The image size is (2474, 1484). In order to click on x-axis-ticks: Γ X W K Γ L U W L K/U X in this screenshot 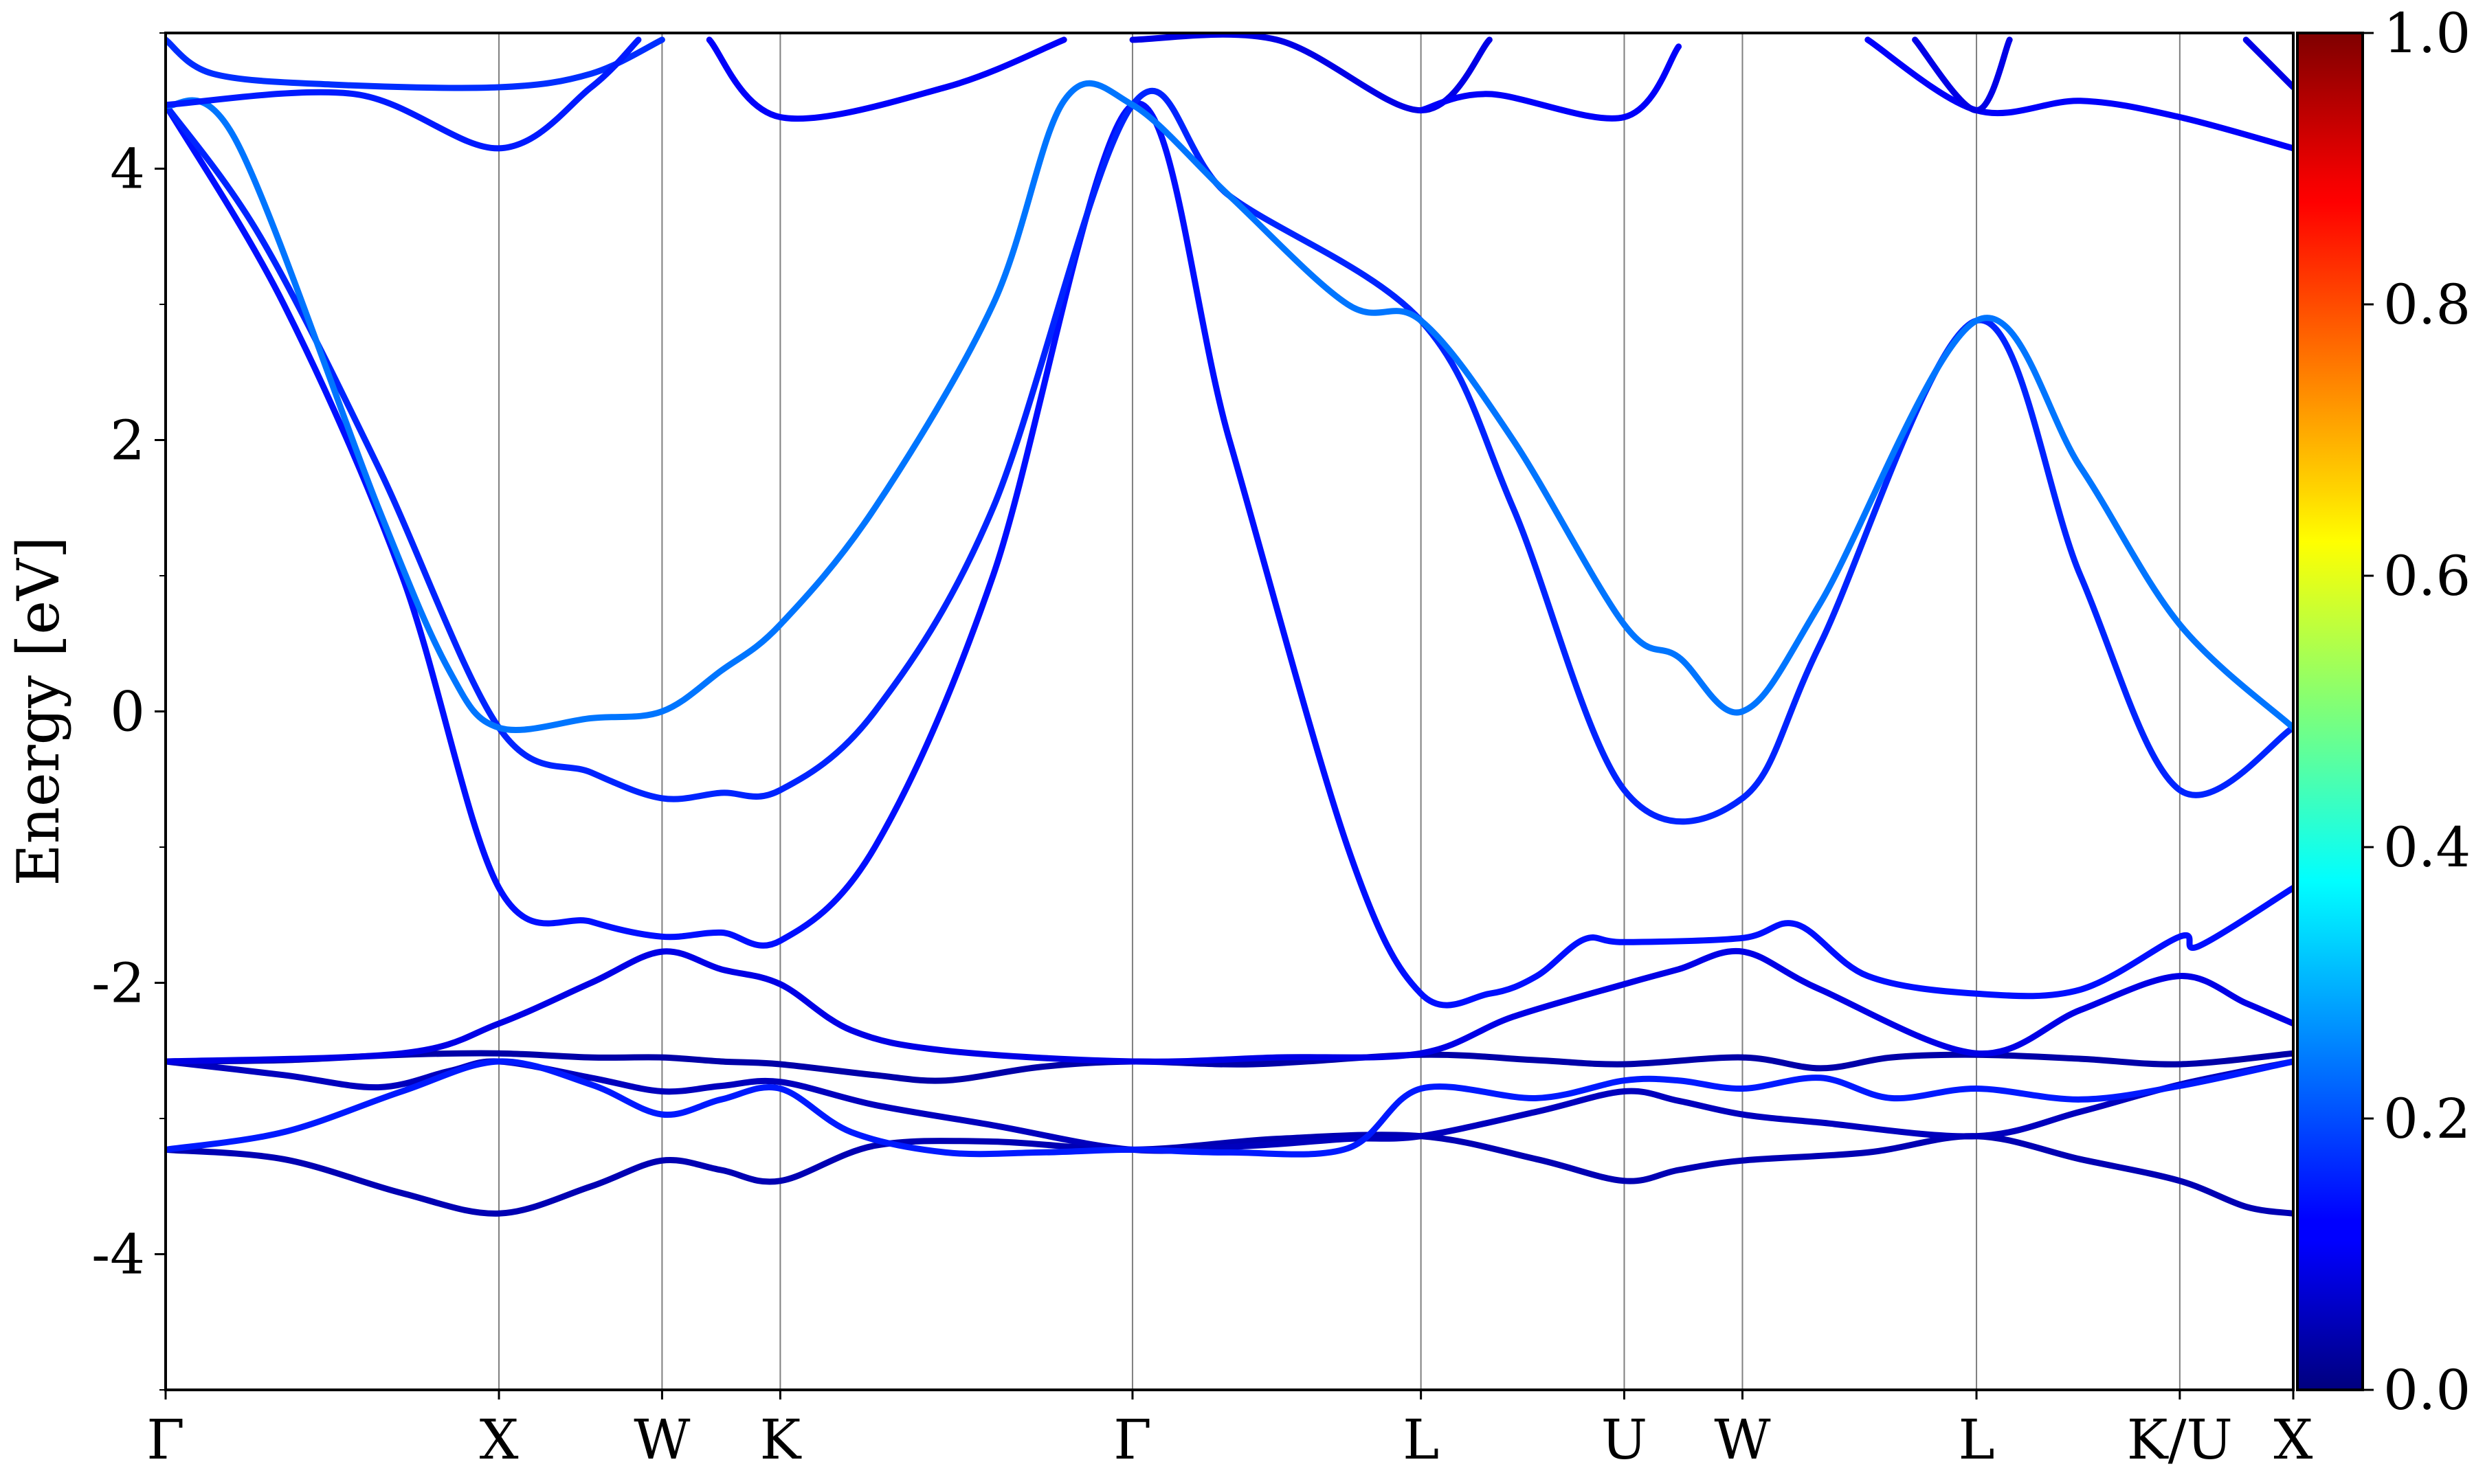, I will do `click(1229, 1431)`.